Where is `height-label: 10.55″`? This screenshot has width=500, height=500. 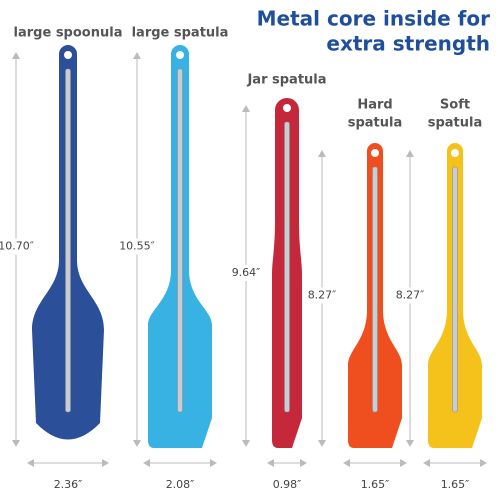 height-label: 10.55″ is located at coordinates (137, 246).